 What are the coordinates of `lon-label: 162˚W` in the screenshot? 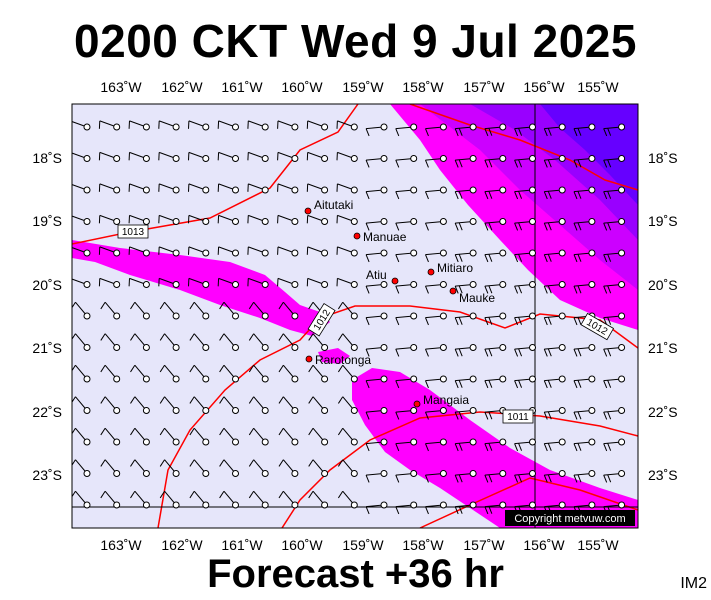 It's located at (182, 87).